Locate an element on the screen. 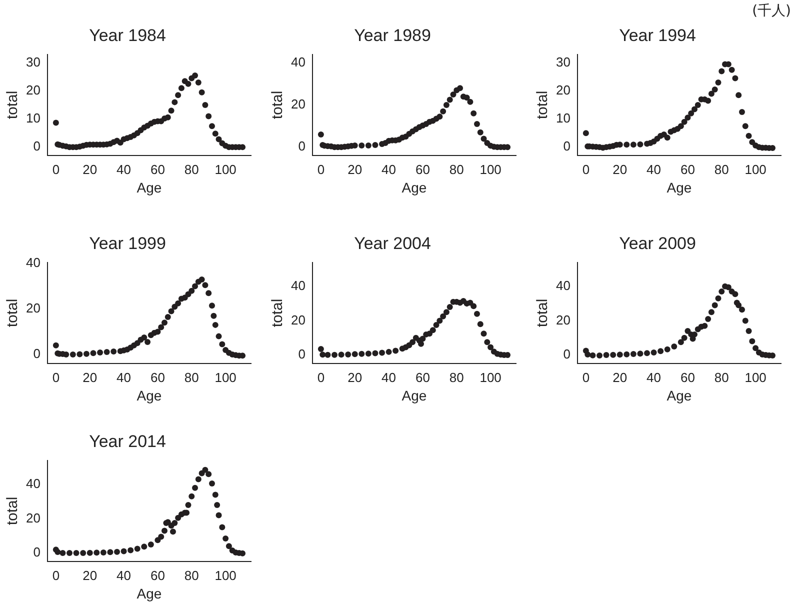 The height and width of the screenshot is (603, 799). chart-title: Year 1999 is located at coordinates (127, 243).